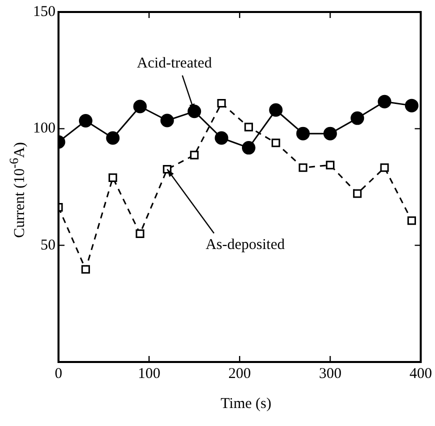 The height and width of the screenshot is (426, 435). What do you see at coordinates (246, 404) in the screenshot?
I see `x-axis-title: Time (s)` at bounding box center [246, 404].